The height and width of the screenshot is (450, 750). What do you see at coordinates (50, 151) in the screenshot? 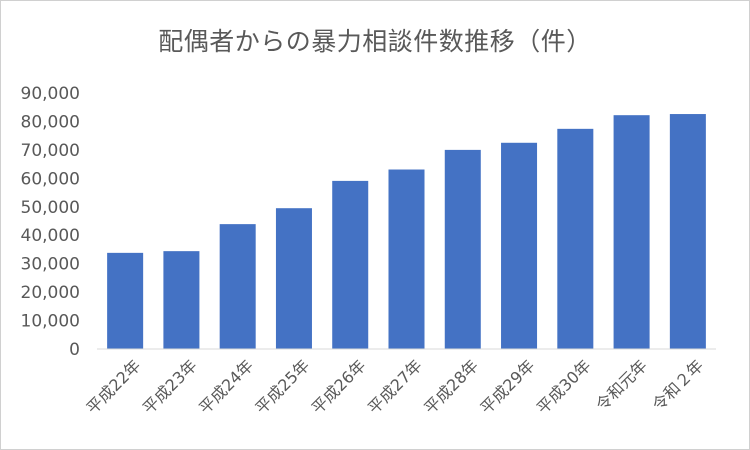
I see `y-tick-label: 70,000` at bounding box center [50, 151].